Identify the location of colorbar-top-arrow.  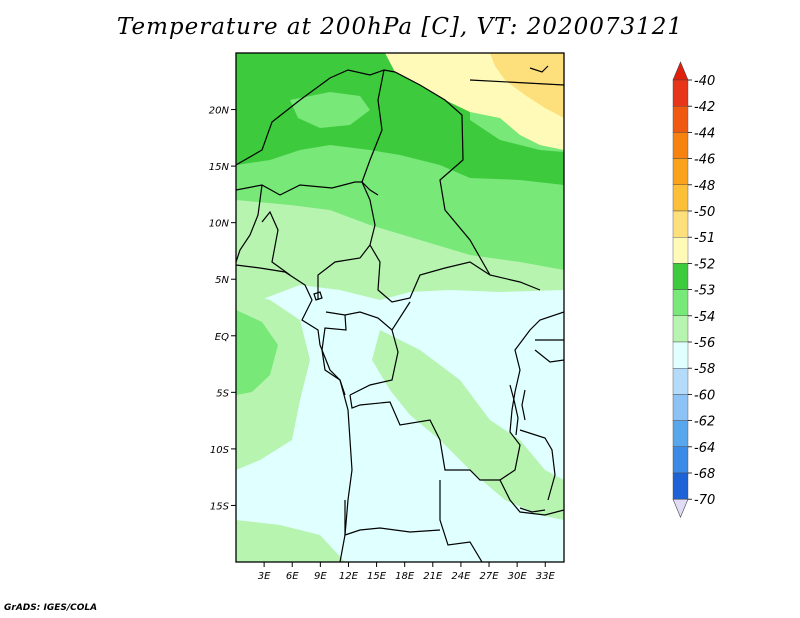
(680, 71).